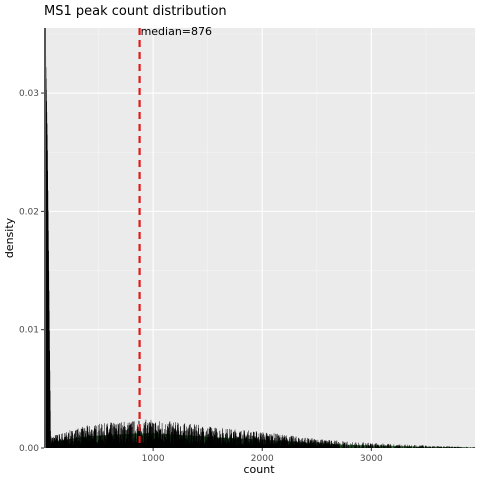 This screenshot has width=480, height=480. I want to click on y-axis: 0.00 0.01 0.02 0.03, so click(31, 271).